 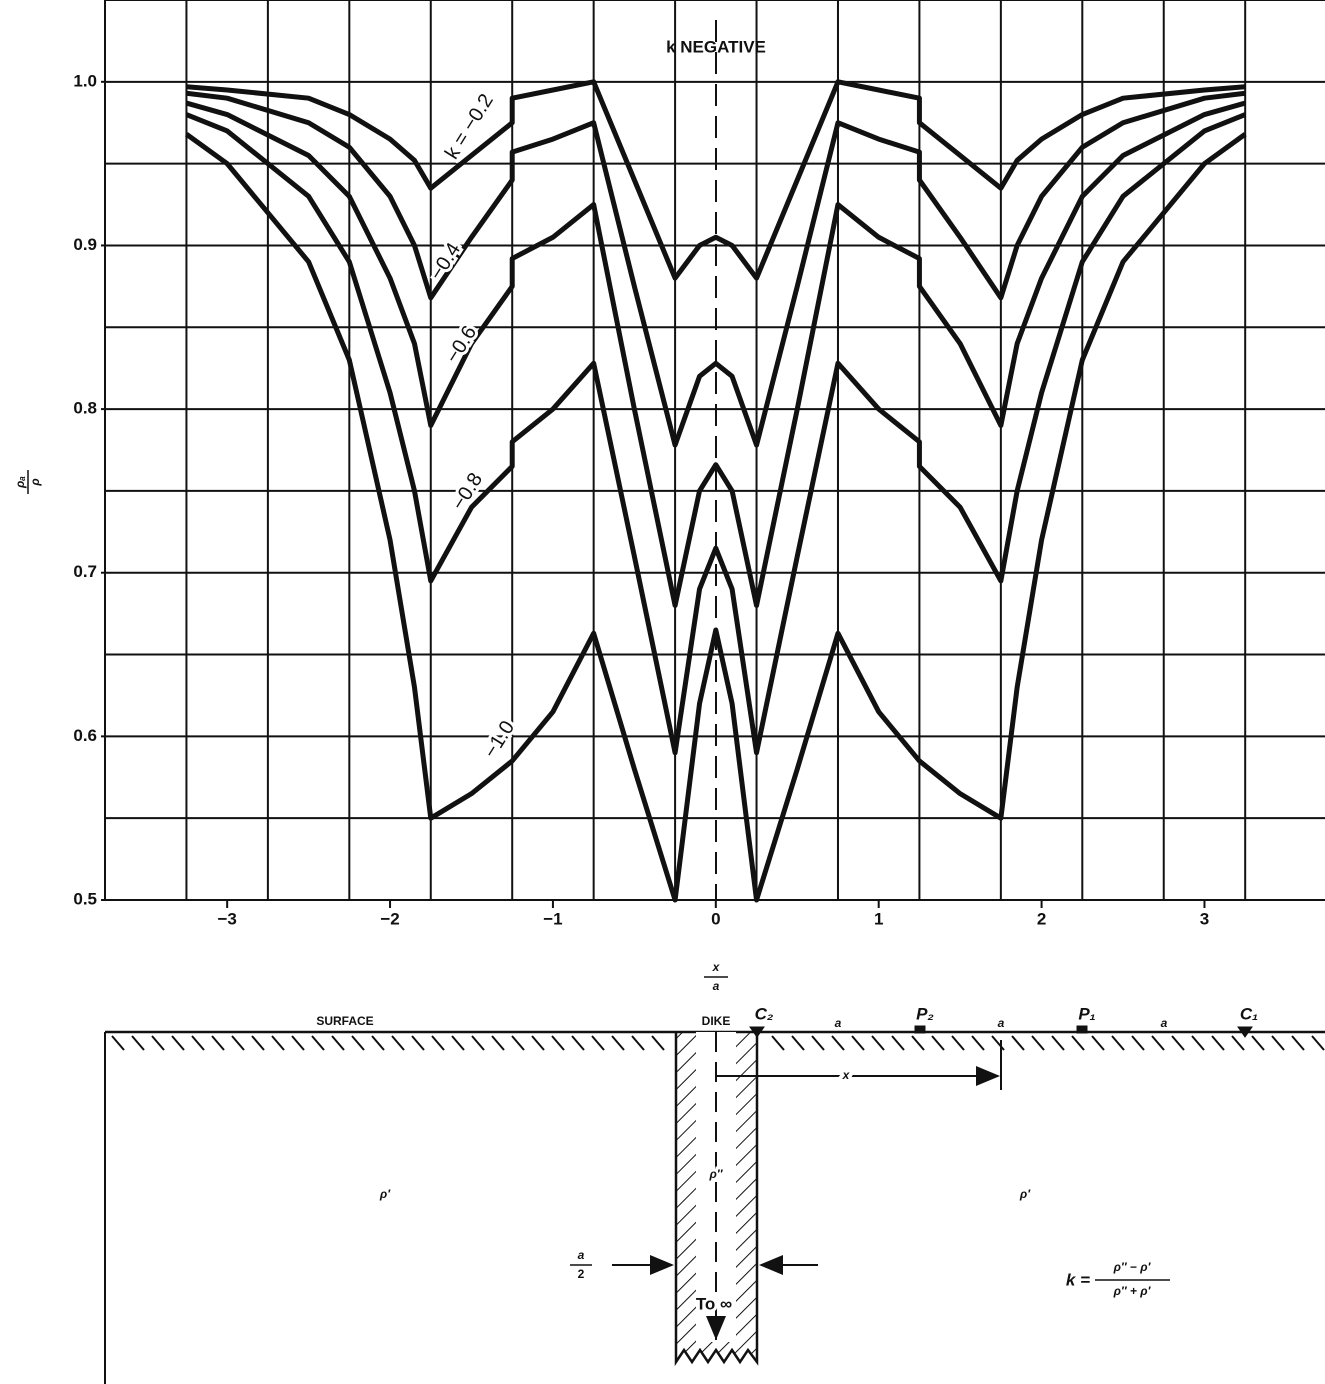 I want to click on half-width-den: 2, so click(x=581, y=1274).